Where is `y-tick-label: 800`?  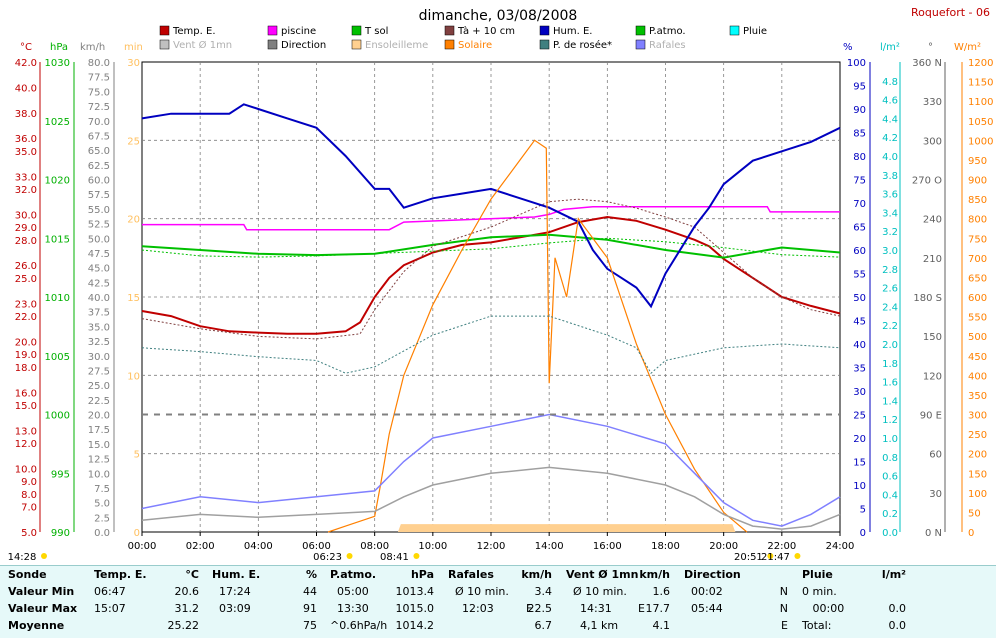 y-tick-label: 800 is located at coordinates (977, 220).